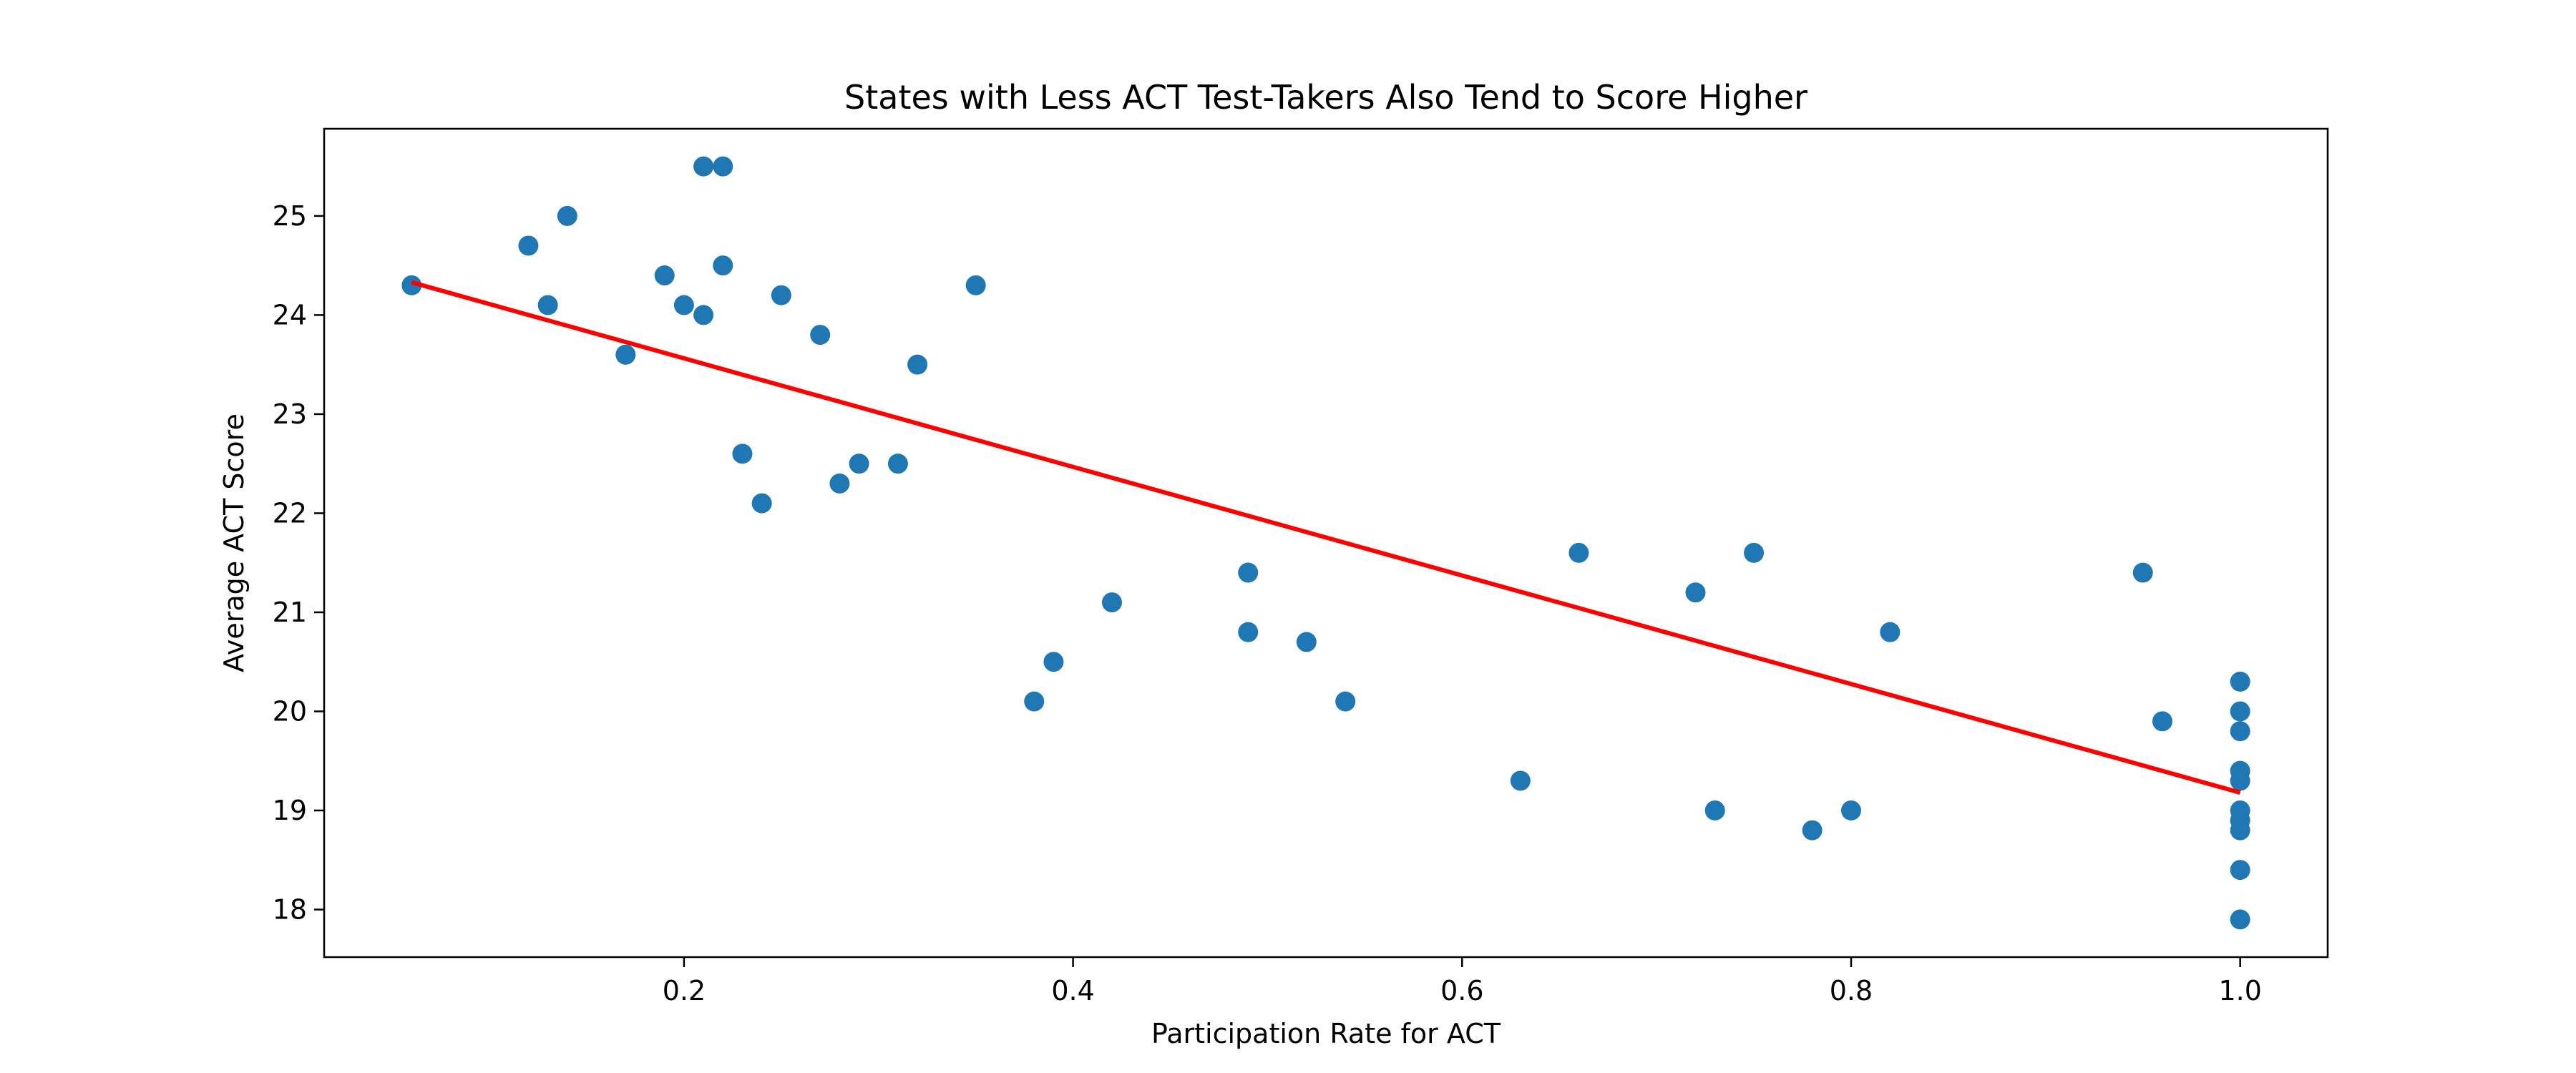 The width and height of the screenshot is (2576, 1073). What do you see at coordinates (684, 990) in the screenshot?
I see `x-tick-label: 0.2` at bounding box center [684, 990].